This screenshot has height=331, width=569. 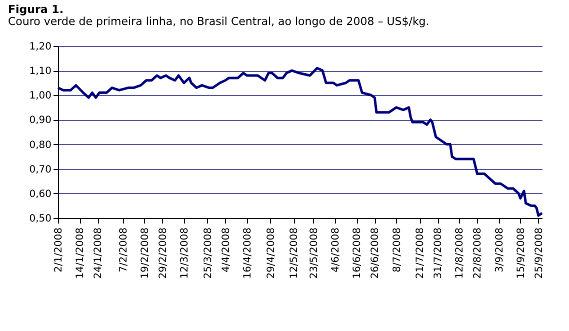 What do you see at coordinates (226, 250) in the screenshot?
I see `x-tick-label: 4/4/2008` at bounding box center [226, 250].